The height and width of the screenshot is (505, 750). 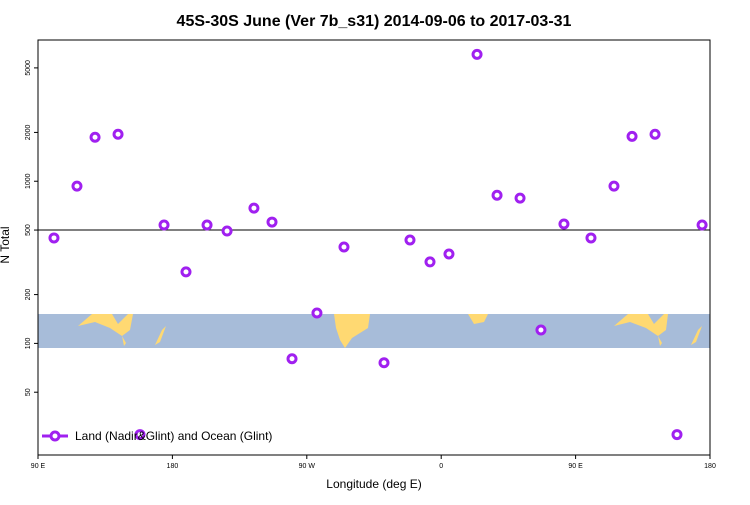 I want to click on y-tick-label: 1000, so click(x=28, y=181).